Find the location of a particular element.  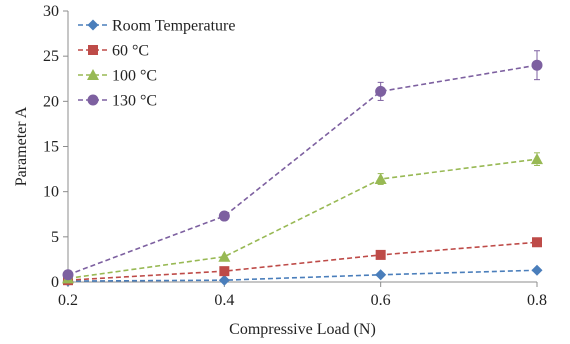

x-tick-label: 0.4 is located at coordinates (224, 300).